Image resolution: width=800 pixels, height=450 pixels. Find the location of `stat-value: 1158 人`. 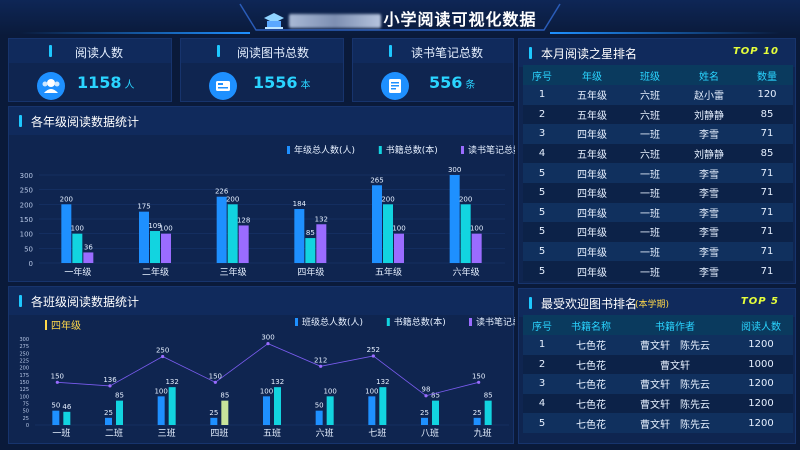

stat-value: 1158 人 is located at coordinates (106, 82).